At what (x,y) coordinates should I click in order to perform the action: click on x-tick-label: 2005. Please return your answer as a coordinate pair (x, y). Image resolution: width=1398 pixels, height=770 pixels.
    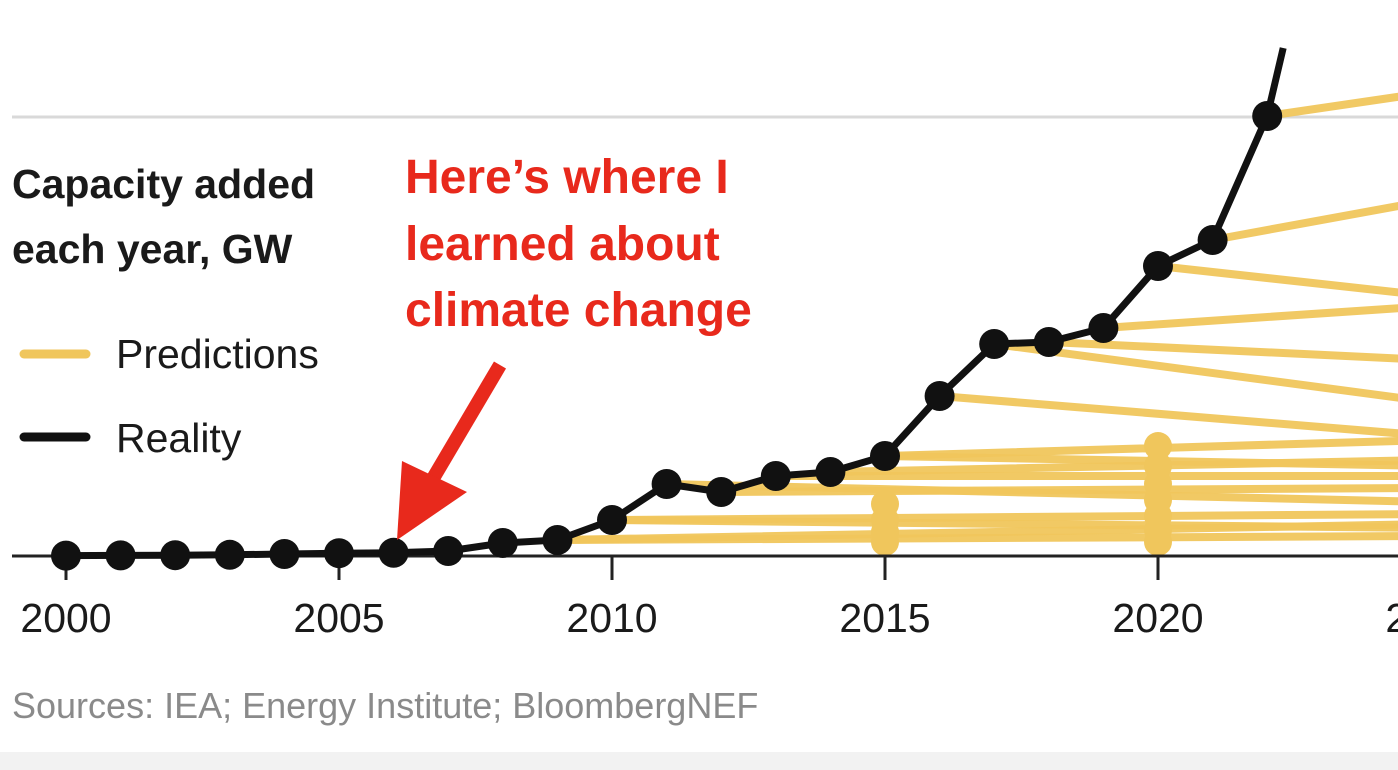
    Looking at the image, I should click on (338, 618).